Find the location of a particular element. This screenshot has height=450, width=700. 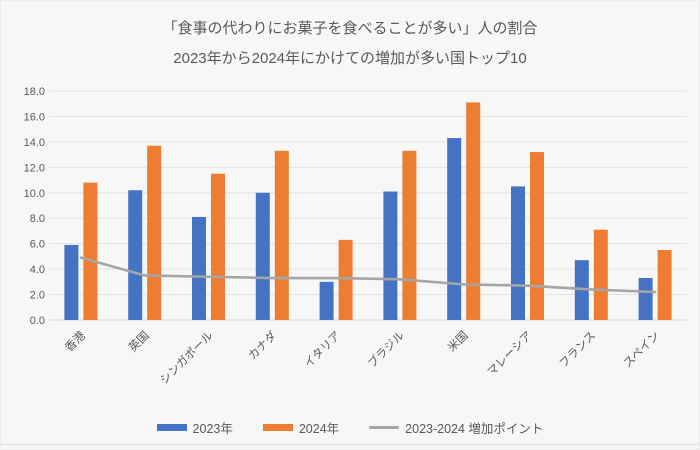

bar-2023-シンガポール is located at coordinates (199, 268).